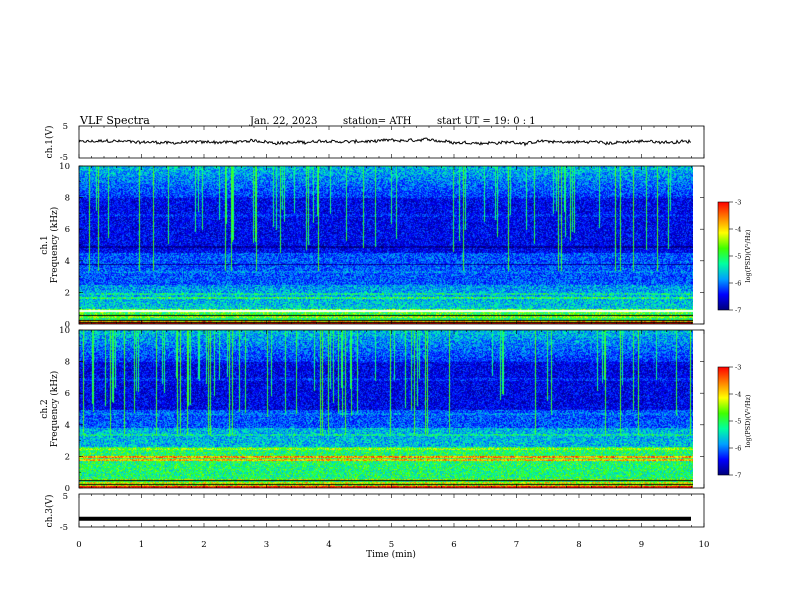 The width and height of the screenshot is (792, 612). I want to click on time-axis-label: Time (min), so click(391, 554).